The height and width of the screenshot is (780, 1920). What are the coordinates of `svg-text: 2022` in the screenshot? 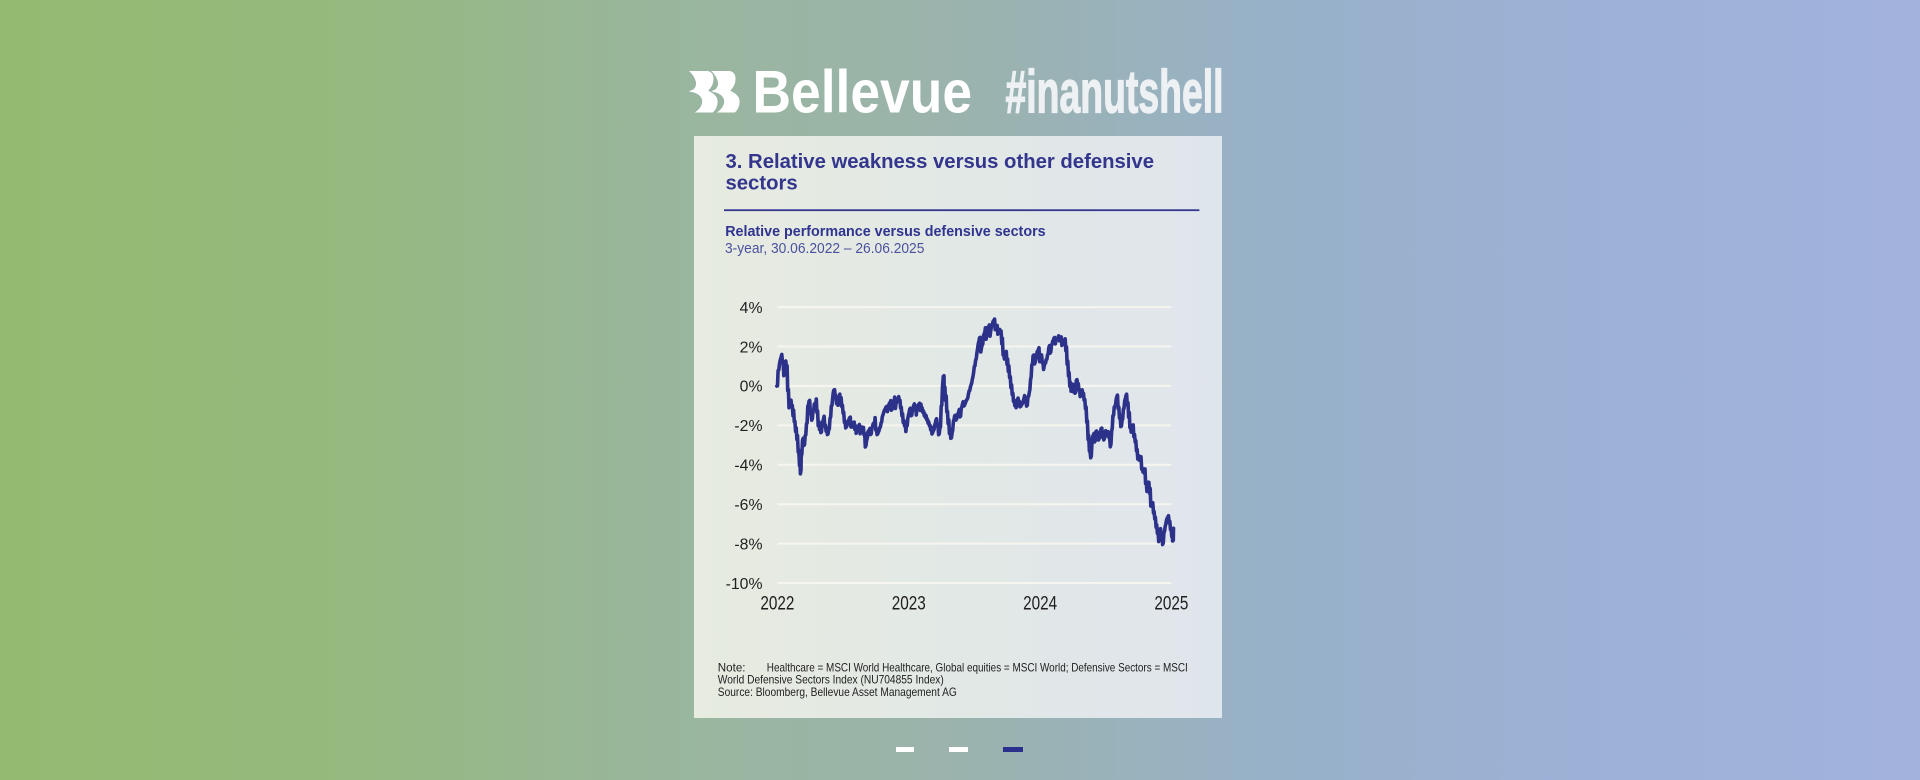 It's located at (777, 603).